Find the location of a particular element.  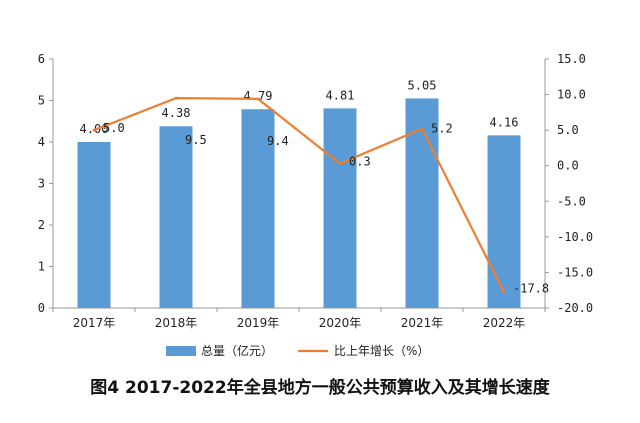

line-data-label: 9.4 is located at coordinates (278, 141).